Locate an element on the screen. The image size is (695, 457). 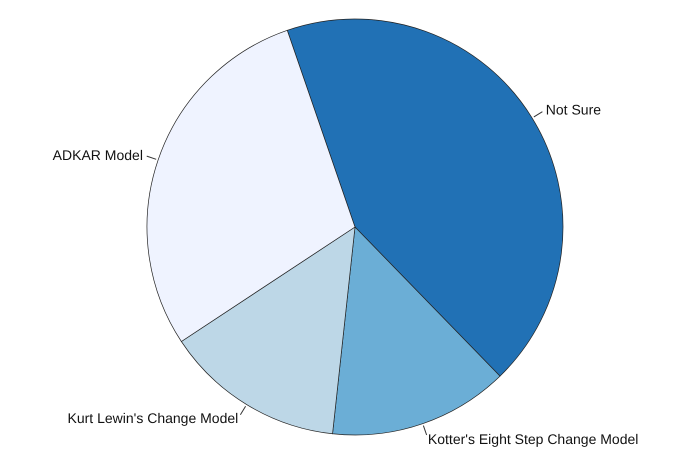
slice-label: Kurt Lewin's Change Model is located at coordinates (153, 418).